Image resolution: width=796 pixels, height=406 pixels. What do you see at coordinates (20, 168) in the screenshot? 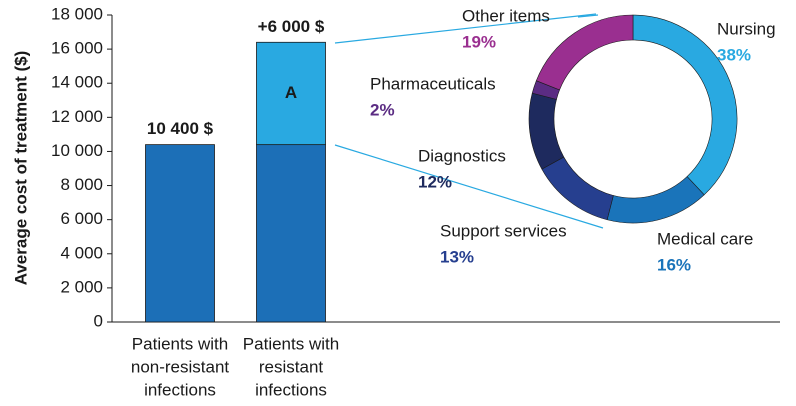
I see `y-axis-label: Average cost of treatment ($)` at bounding box center [20, 168].